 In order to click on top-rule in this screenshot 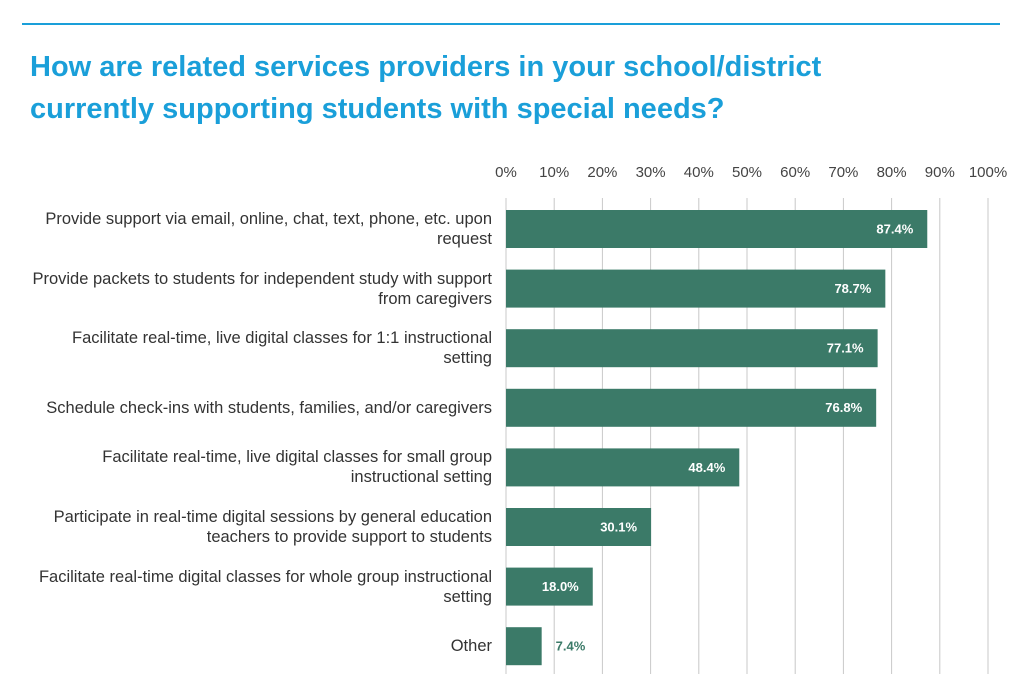, I will do `click(511, 24)`.